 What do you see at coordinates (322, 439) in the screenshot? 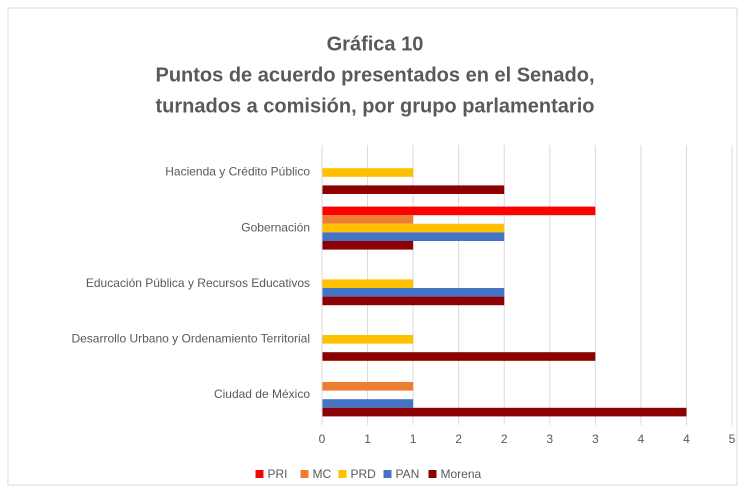
I see `x-tick-label: 0` at bounding box center [322, 439].